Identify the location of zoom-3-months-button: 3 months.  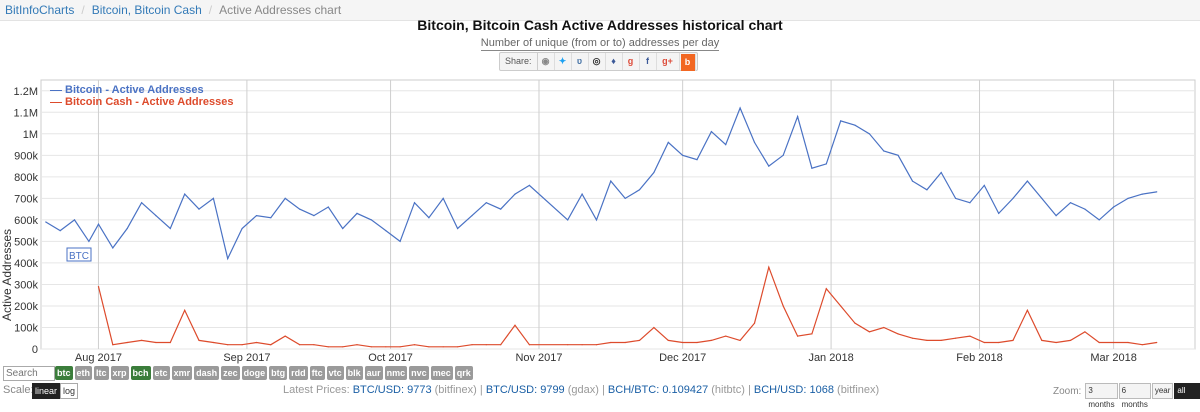
(1101, 396).